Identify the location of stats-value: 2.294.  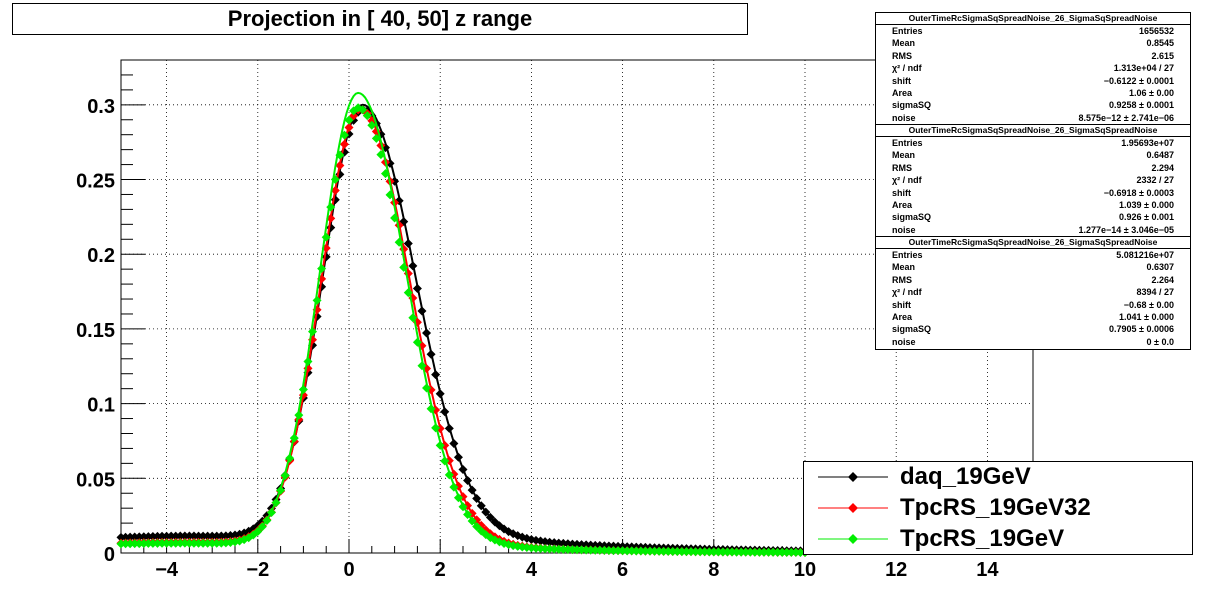
(1162, 167).